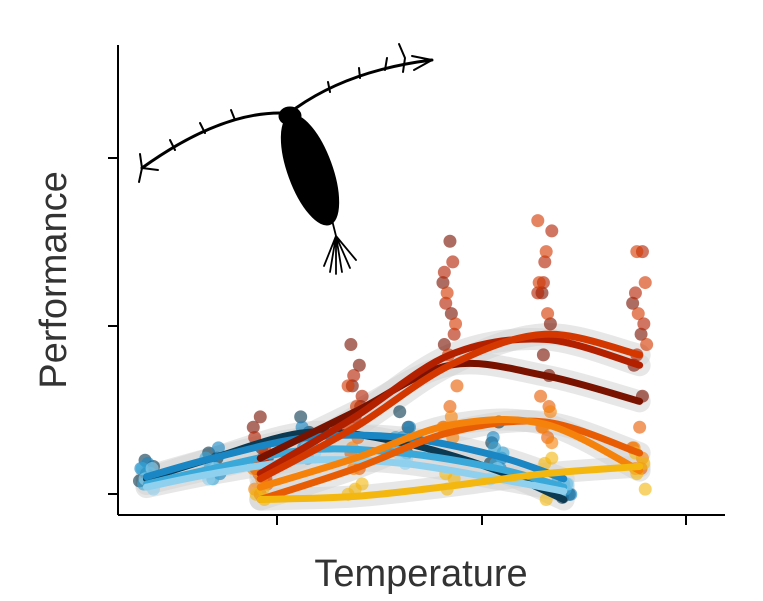  Describe the element at coordinates (420, 574) in the screenshot. I see `x-axis-title: Temperature` at that location.